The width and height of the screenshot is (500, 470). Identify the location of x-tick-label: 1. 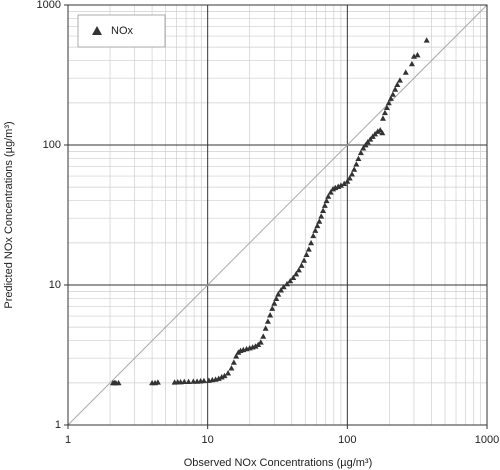
(68, 440).